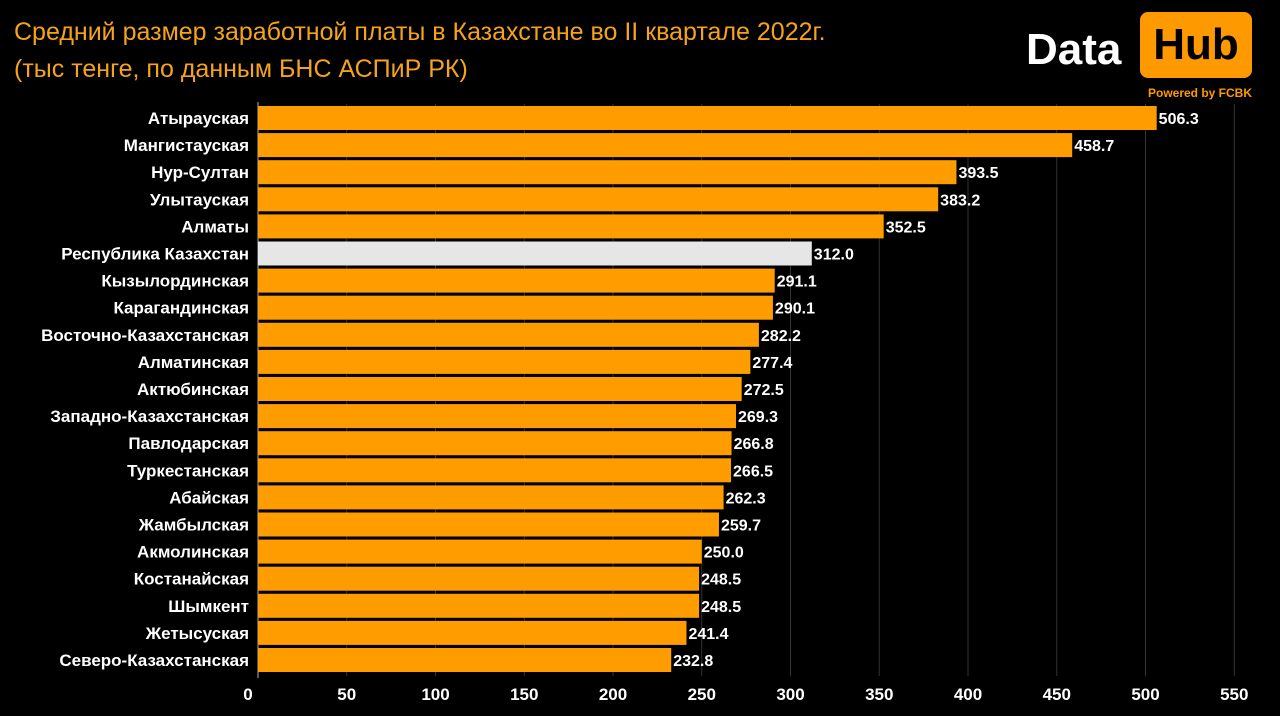 Image resolution: width=1280 pixels, height=716 pixels. What do you see at coordinates (741, 526) in the screenshot?
I see `value-label-15: 259.7` at bounding box center [741, 526].